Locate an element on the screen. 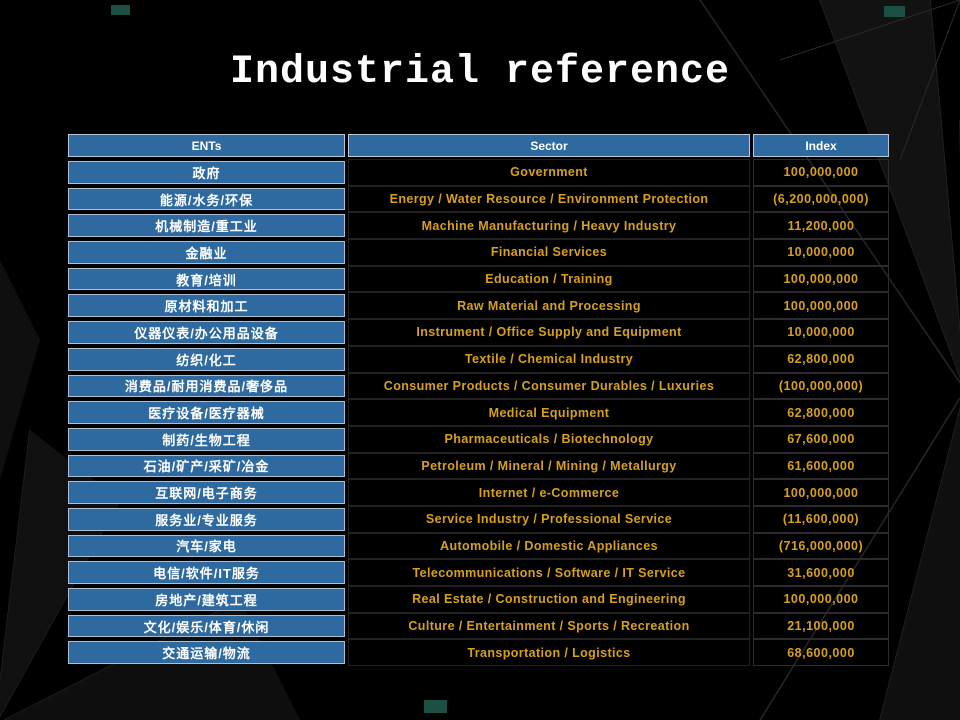 Image resolution: width=960 pixels, height=720 pixels. cell-sector: Internet / e-Commerce is located at coordinates (549, 492).